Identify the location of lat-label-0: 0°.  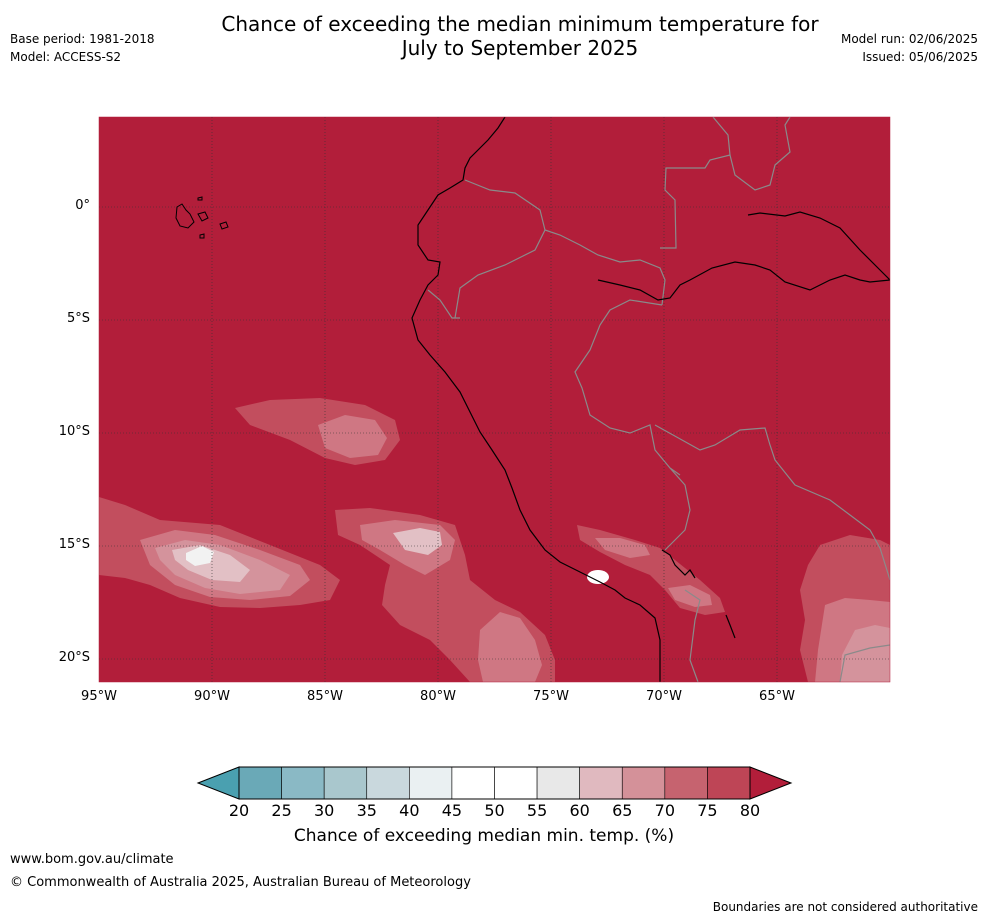
(82, 205).